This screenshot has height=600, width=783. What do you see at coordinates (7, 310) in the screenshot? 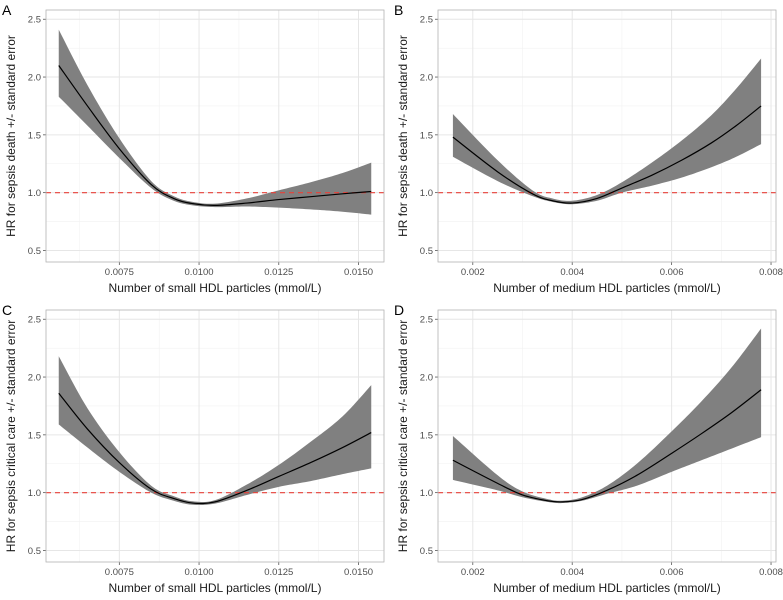
I see `panel-letter: C` at bounding box center [7, 310].